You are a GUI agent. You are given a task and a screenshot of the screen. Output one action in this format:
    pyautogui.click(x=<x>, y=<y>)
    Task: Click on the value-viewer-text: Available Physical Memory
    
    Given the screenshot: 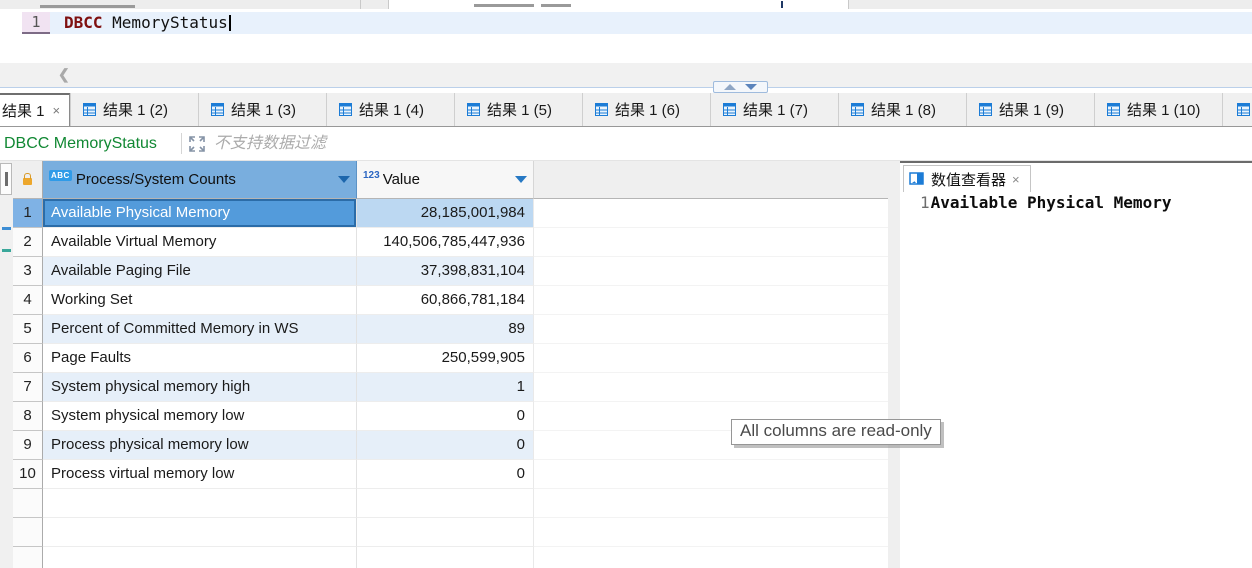 What is the action you would take?
    pyautogui.click(x=1051, y=202)
    